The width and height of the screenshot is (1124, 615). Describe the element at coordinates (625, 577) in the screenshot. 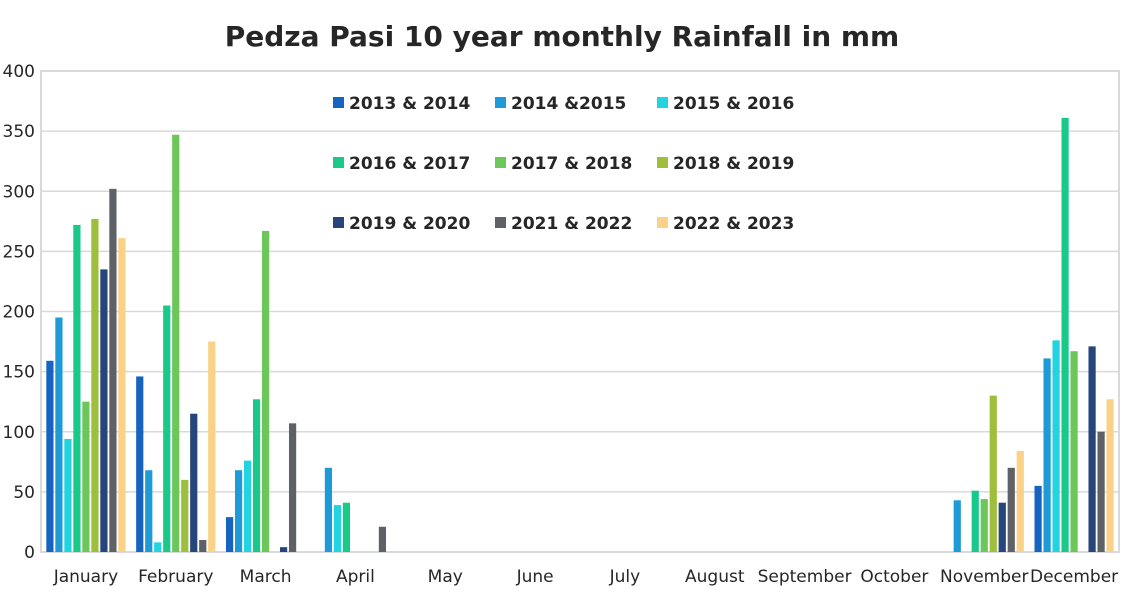

I see `x-tick-label: July` at that location.